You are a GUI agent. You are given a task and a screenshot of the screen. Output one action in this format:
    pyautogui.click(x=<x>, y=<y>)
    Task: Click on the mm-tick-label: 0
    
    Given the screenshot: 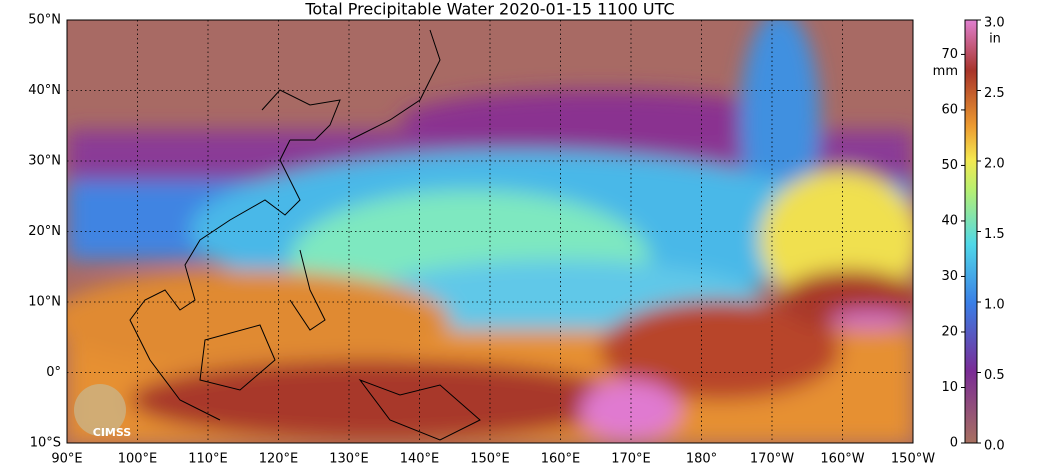 What is the action you would take?
    pyautogui.click(x=954, y=443)
    